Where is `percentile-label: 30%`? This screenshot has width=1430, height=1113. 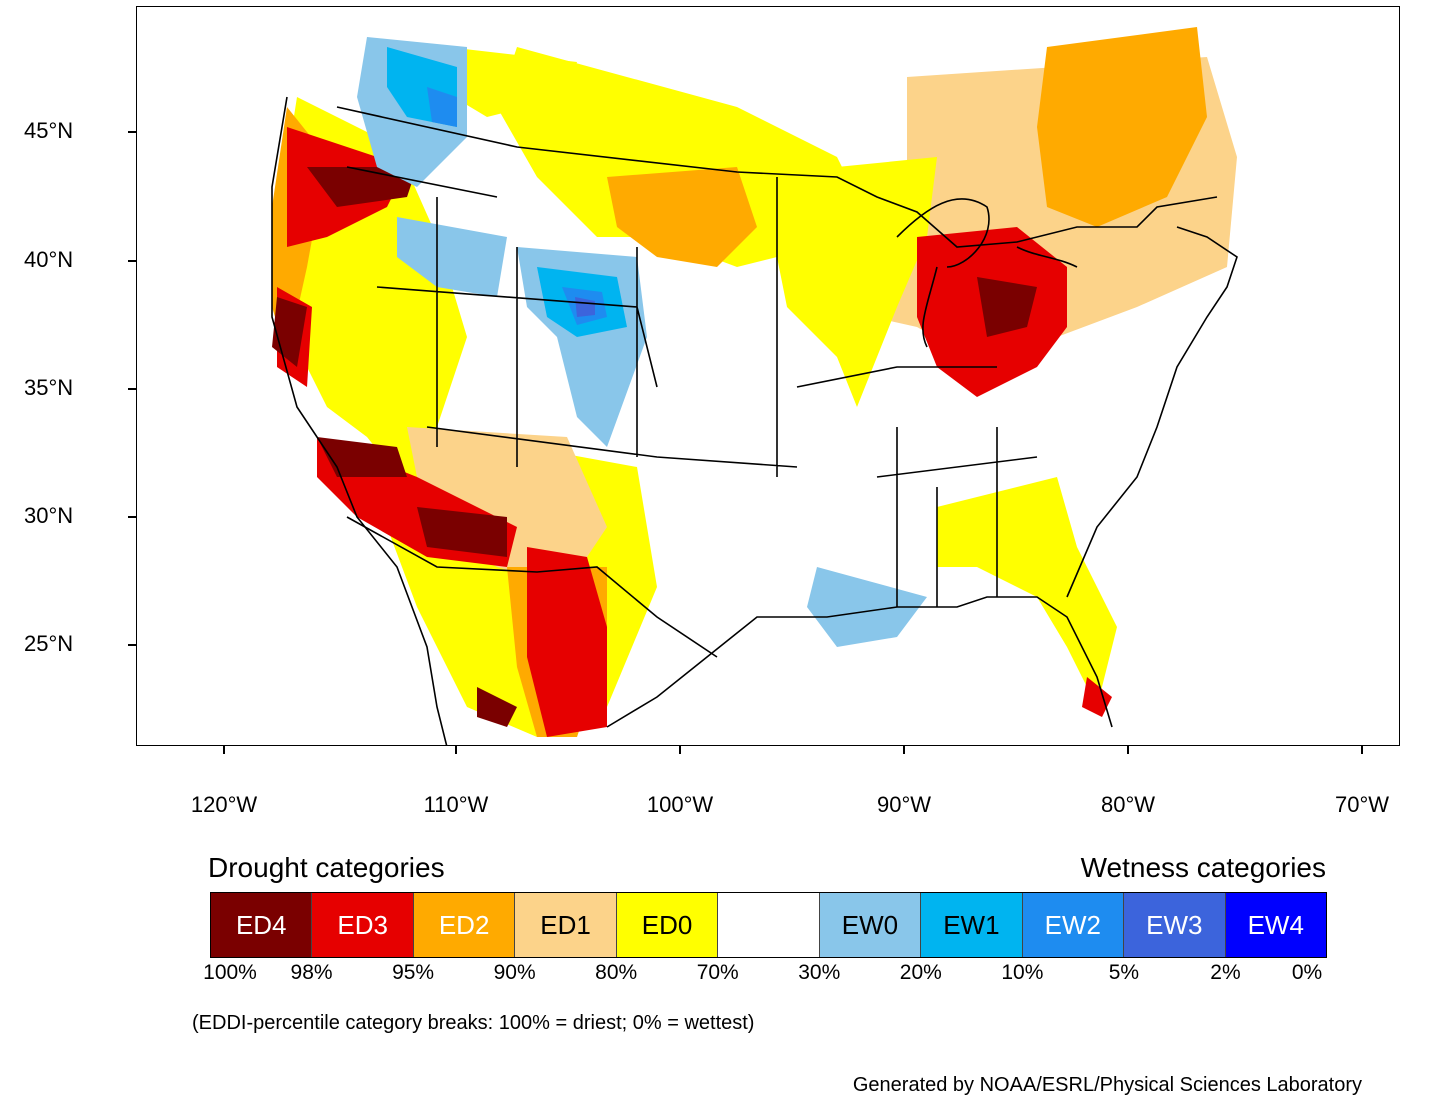
percentile-label: 30% is located at coordinates (819, 972).